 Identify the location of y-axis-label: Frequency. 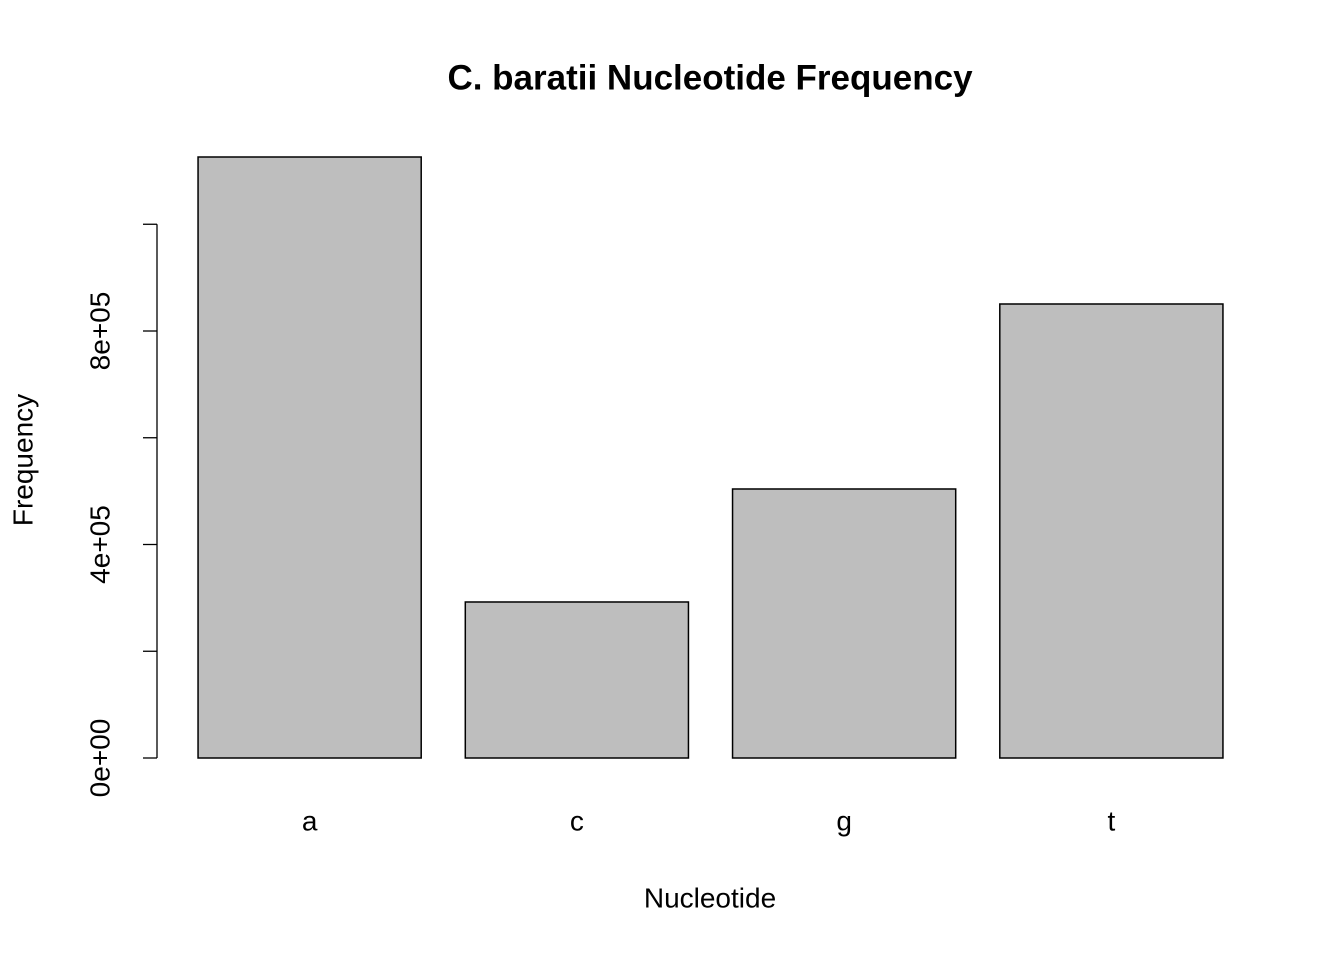
(22, 460).